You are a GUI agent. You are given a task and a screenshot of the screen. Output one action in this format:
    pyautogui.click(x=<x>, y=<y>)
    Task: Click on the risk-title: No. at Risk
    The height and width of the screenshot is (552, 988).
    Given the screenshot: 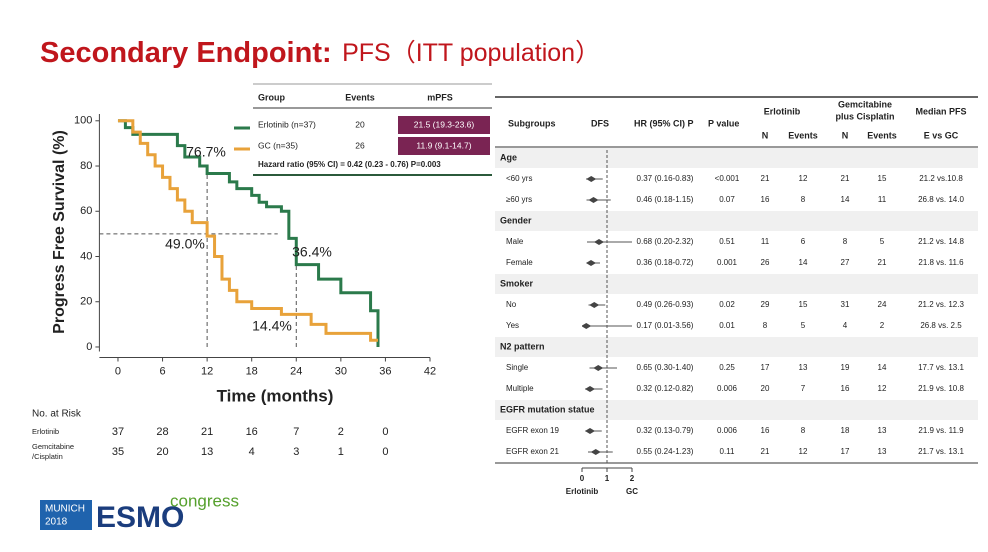 What is the action you would take?
    pyautogui.click(x=57, y=414)
    